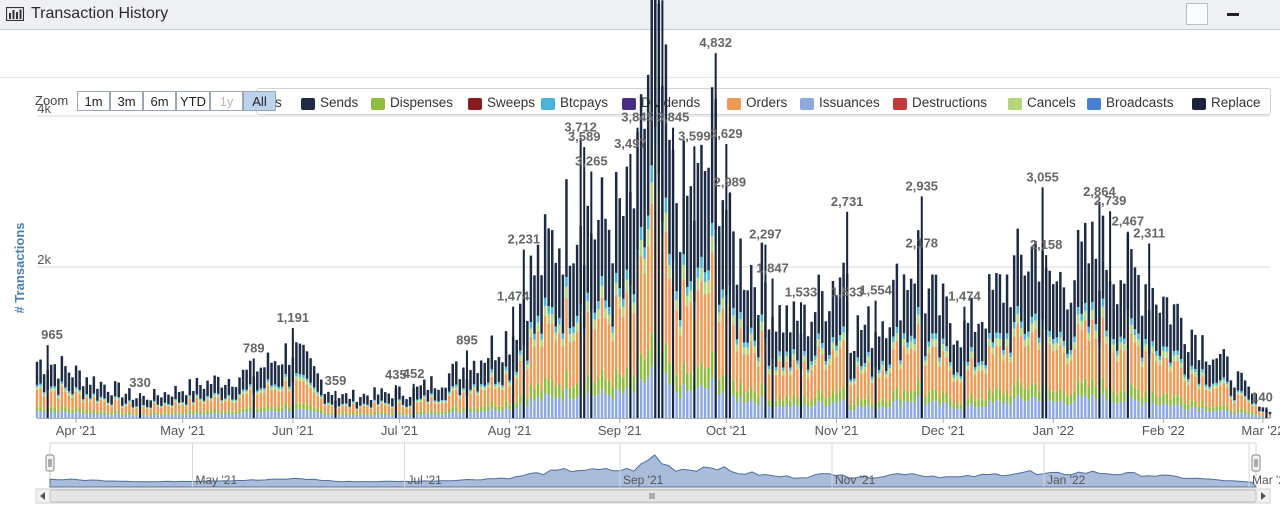  What do you see at coordinates (1051, 102) in the screenshot?
I see `legend-item: Cancels` at bounding box center [1051, 102].